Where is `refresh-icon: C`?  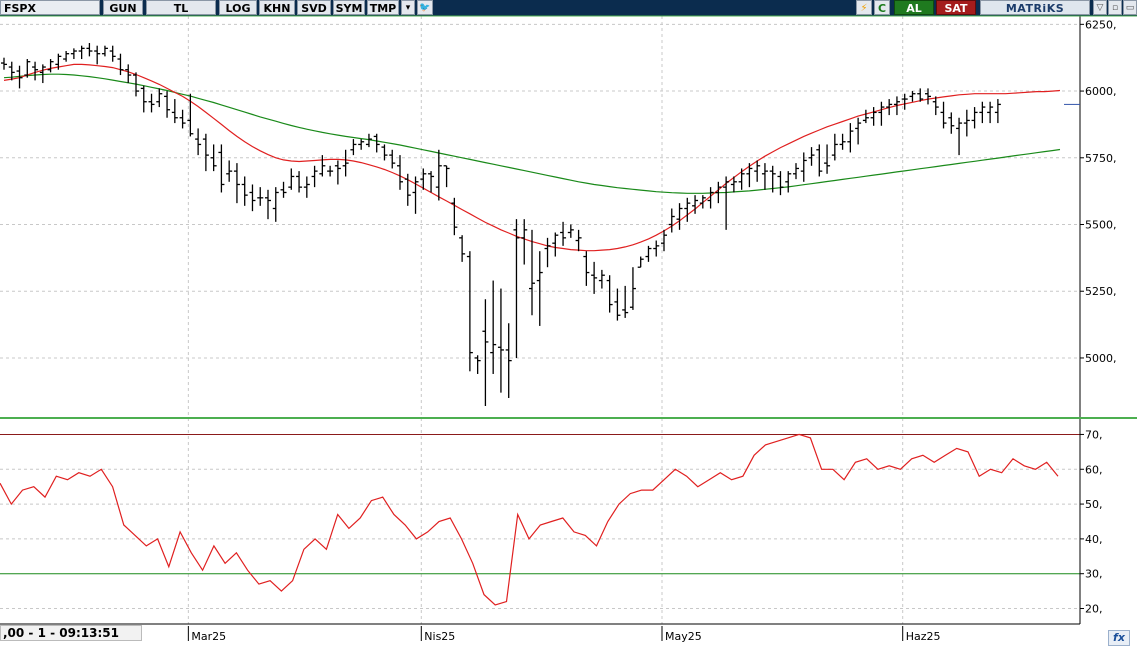
refresh-icon: C is located at coordinates (882, 7).